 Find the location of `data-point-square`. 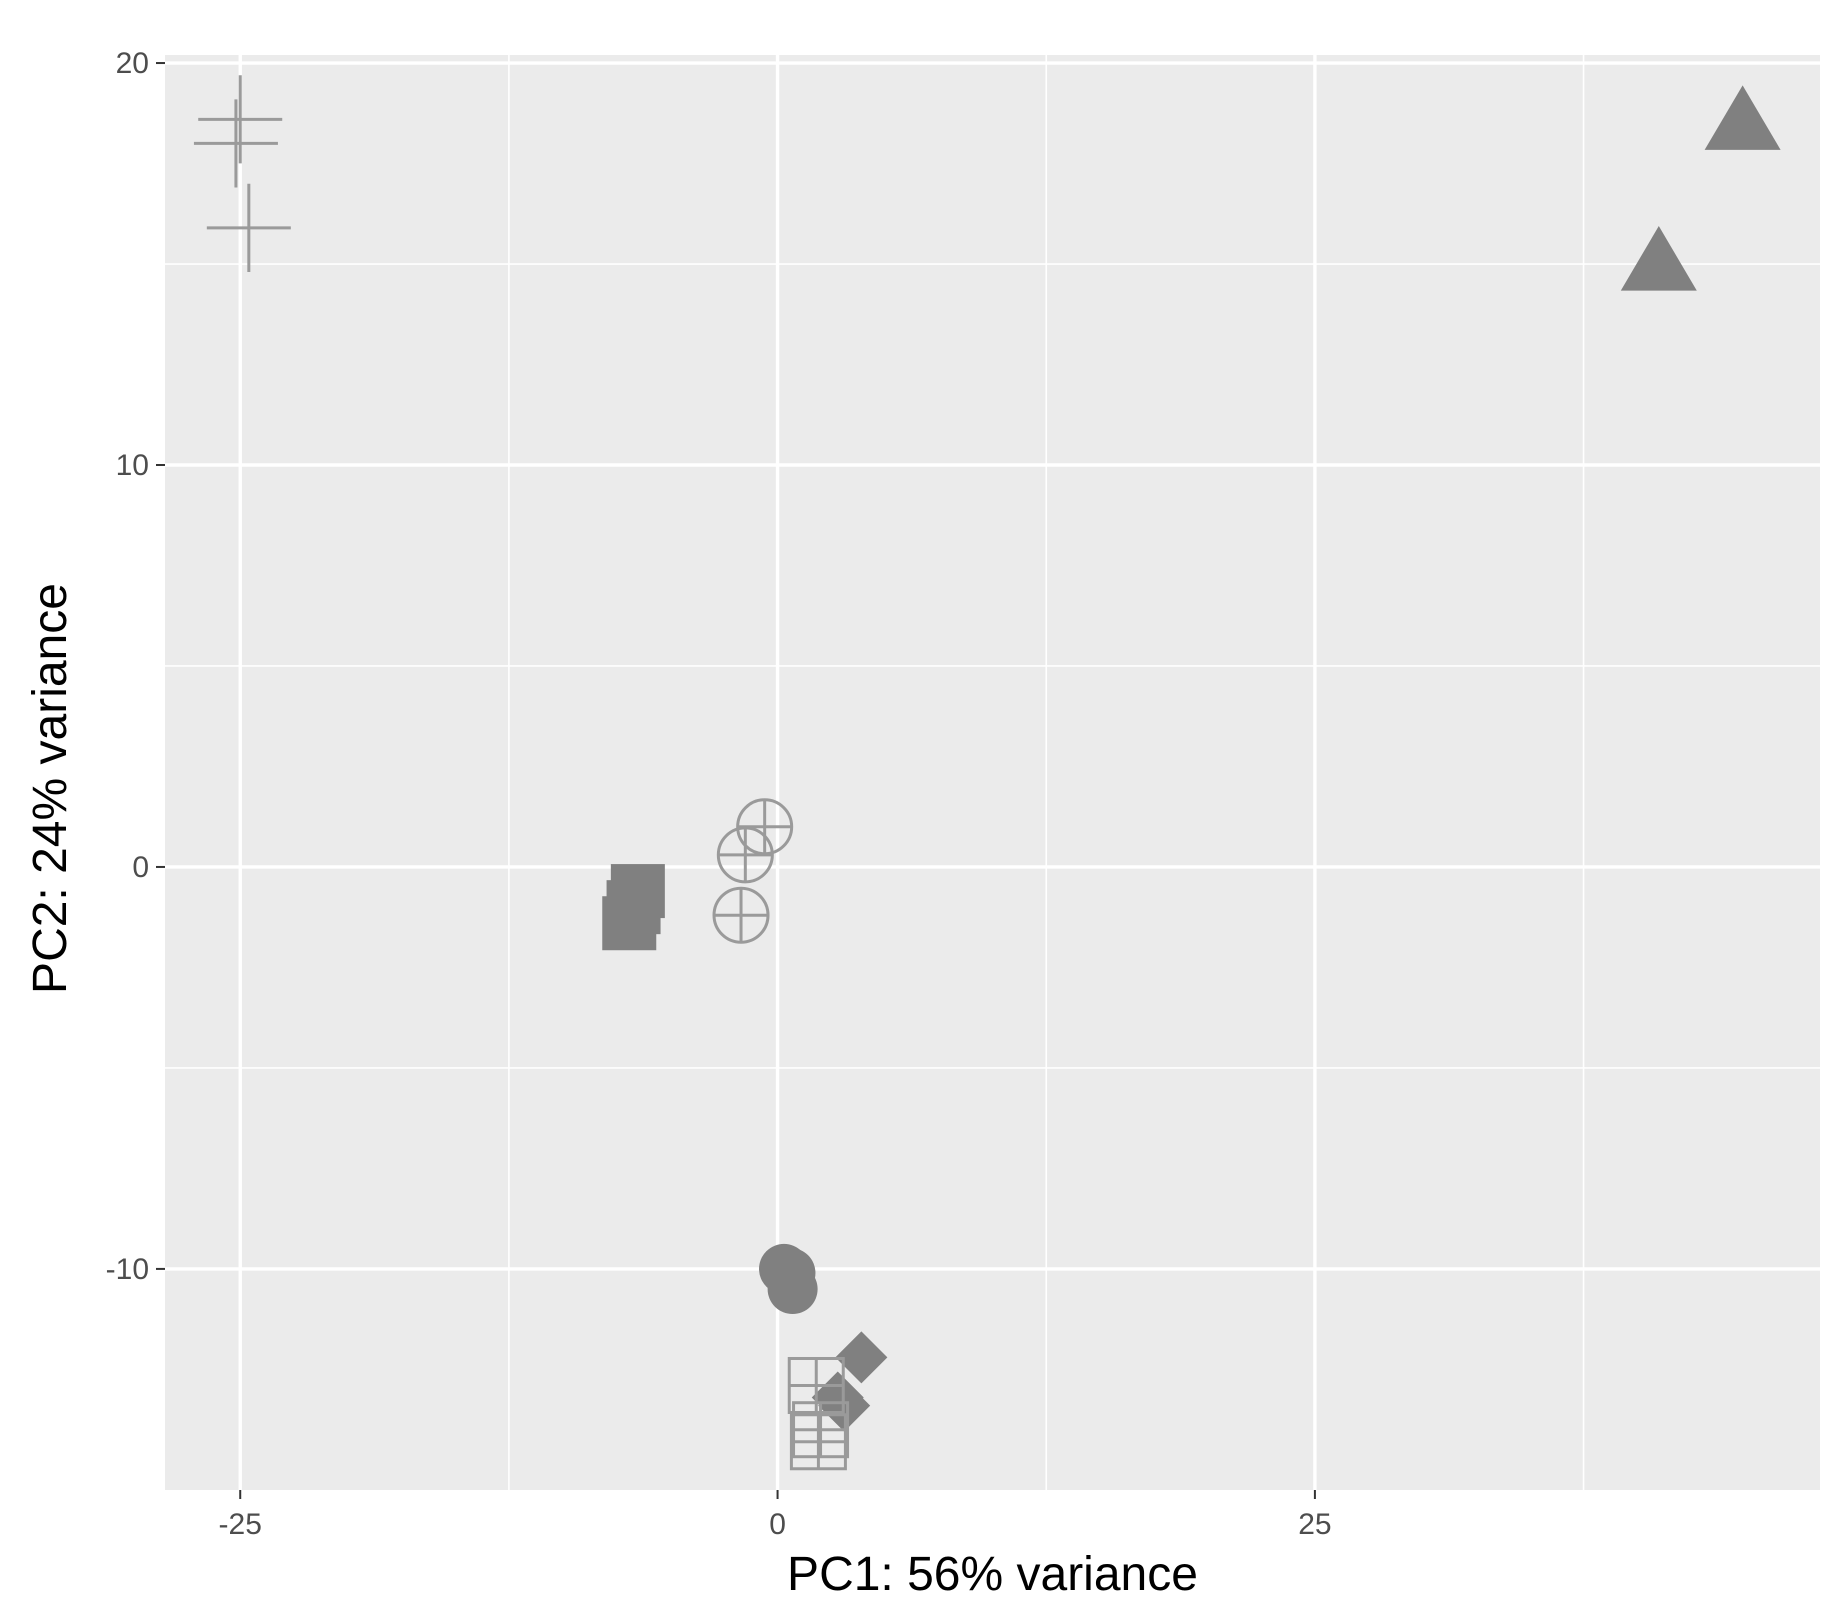

data-point-square is located at coordinates (629, 923).